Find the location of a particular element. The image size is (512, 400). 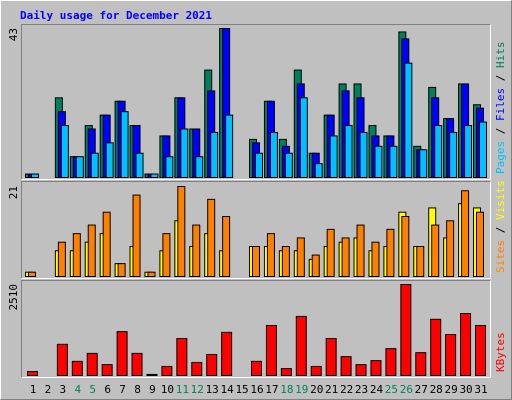

x-tick-label: 28 is located at coordinates (436, 389).